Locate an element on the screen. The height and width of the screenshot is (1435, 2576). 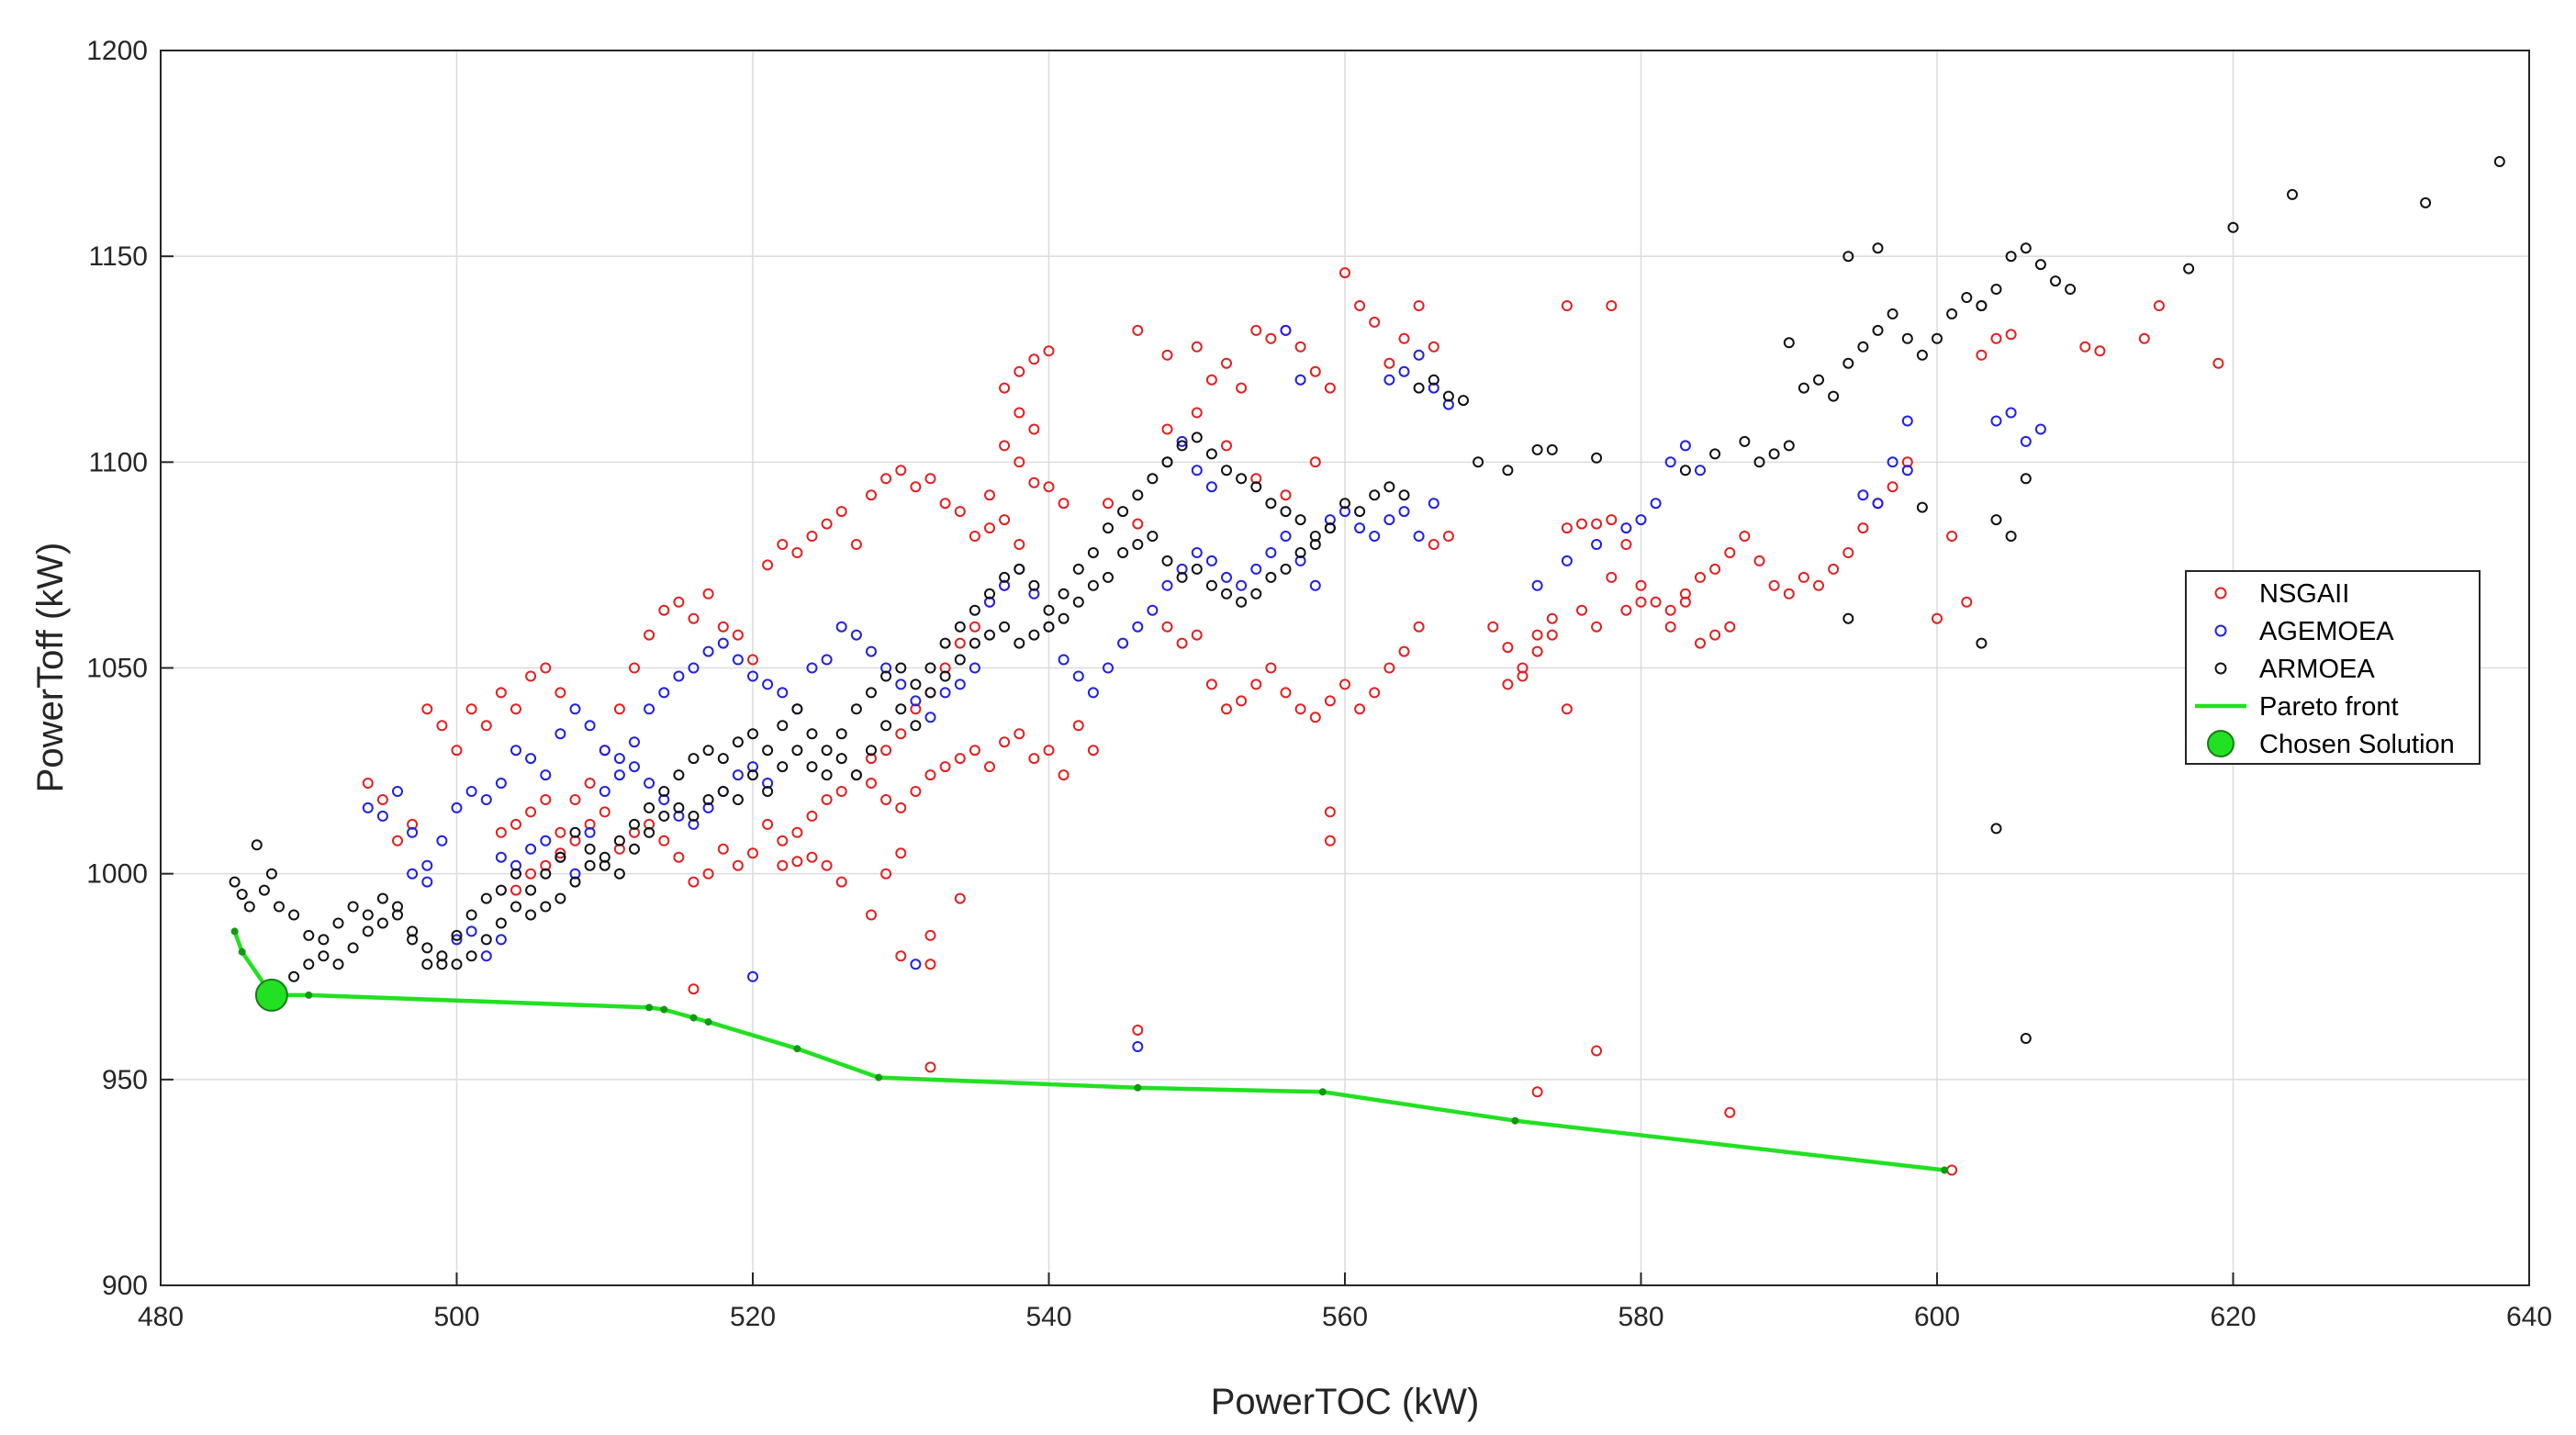
y-axis-label: PowerToff (kW) is located at coordinates (50, 668).